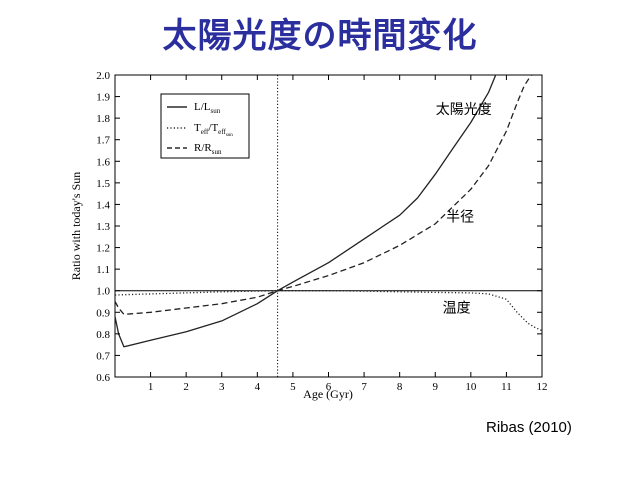 The height and width of the screenshot is (480, 640). What do you see at coordinates (506, 387) in the screenshot?
I see `x-tick-label: 11` at bounding box center [506, 387].